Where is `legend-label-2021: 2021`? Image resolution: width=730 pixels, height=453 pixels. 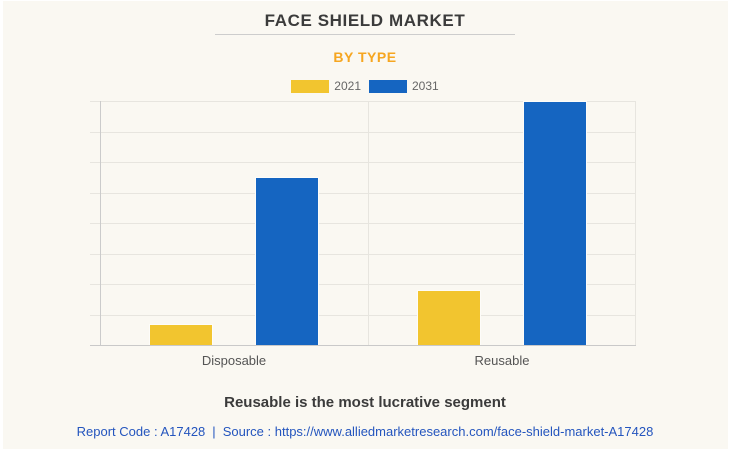 legend-label-2021: 2021 is located at coordinates (347, 86).